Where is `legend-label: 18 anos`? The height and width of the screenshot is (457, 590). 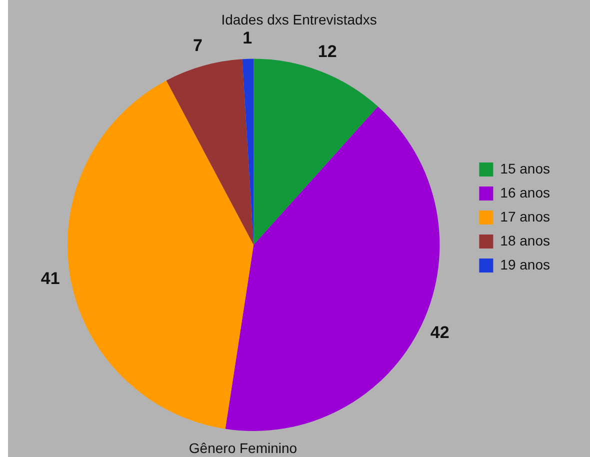 legend-label: 18 anos is located at coordinates (525, 240).